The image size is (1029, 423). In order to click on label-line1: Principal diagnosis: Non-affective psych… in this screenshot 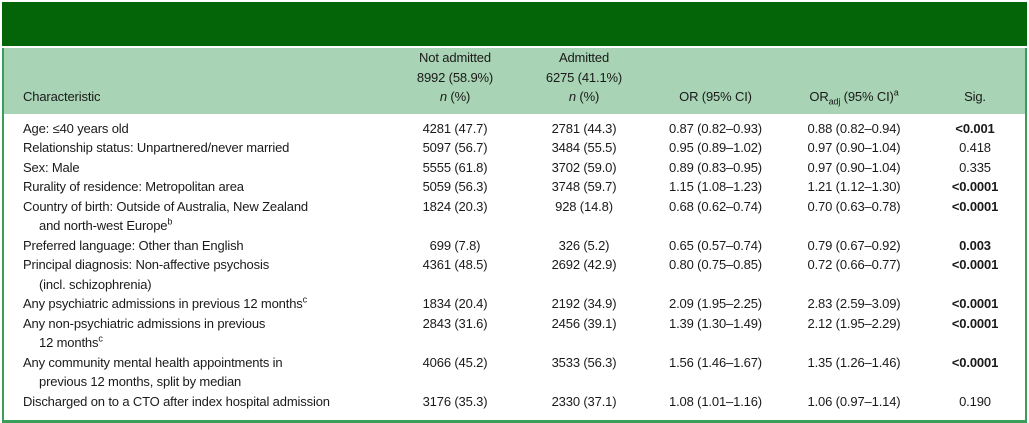, I will do `click(146, 264)`.